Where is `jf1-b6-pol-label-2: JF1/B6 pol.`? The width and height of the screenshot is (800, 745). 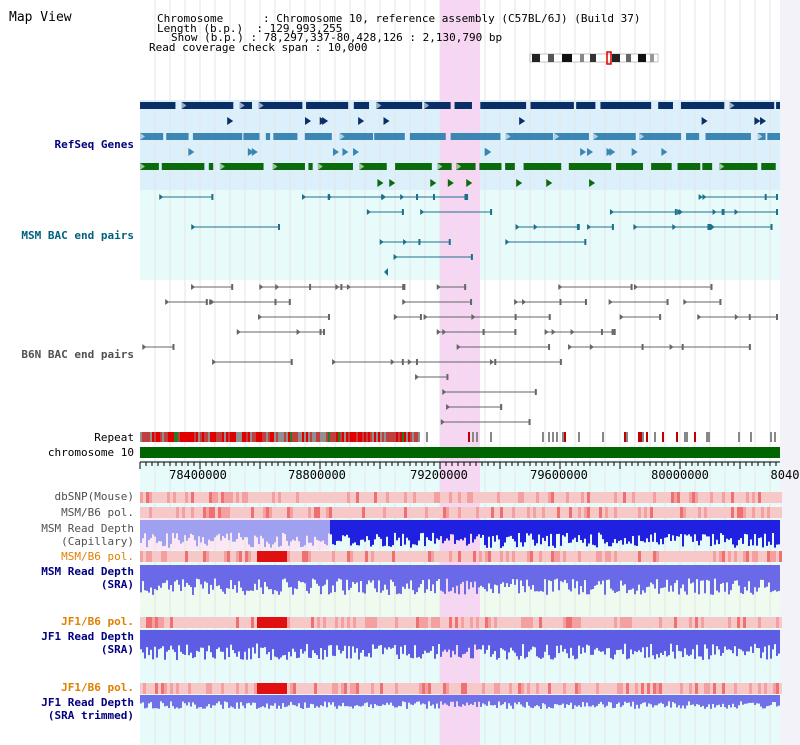
jf1-b6-pol-label-2: JF1/B6 pol. is located at coordinates (97, 687).